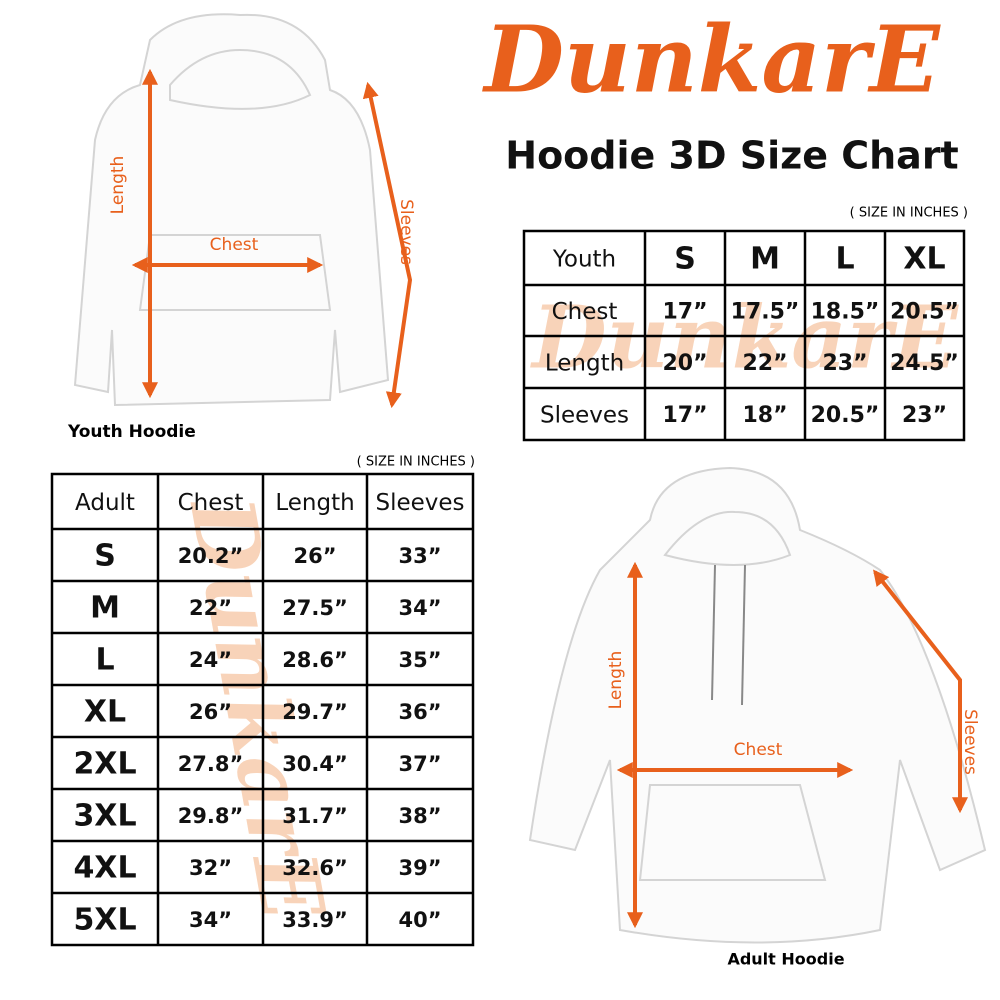 The width and height of the screenshot is (1000, 1000). I want to click on table-cell: 18.5”, so click(845, 312).